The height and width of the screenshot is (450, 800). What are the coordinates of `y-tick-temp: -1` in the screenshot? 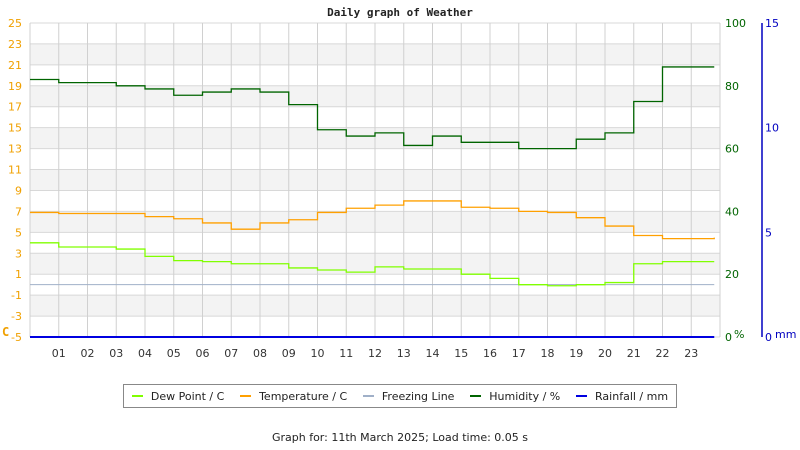 It's located at (16, 295).